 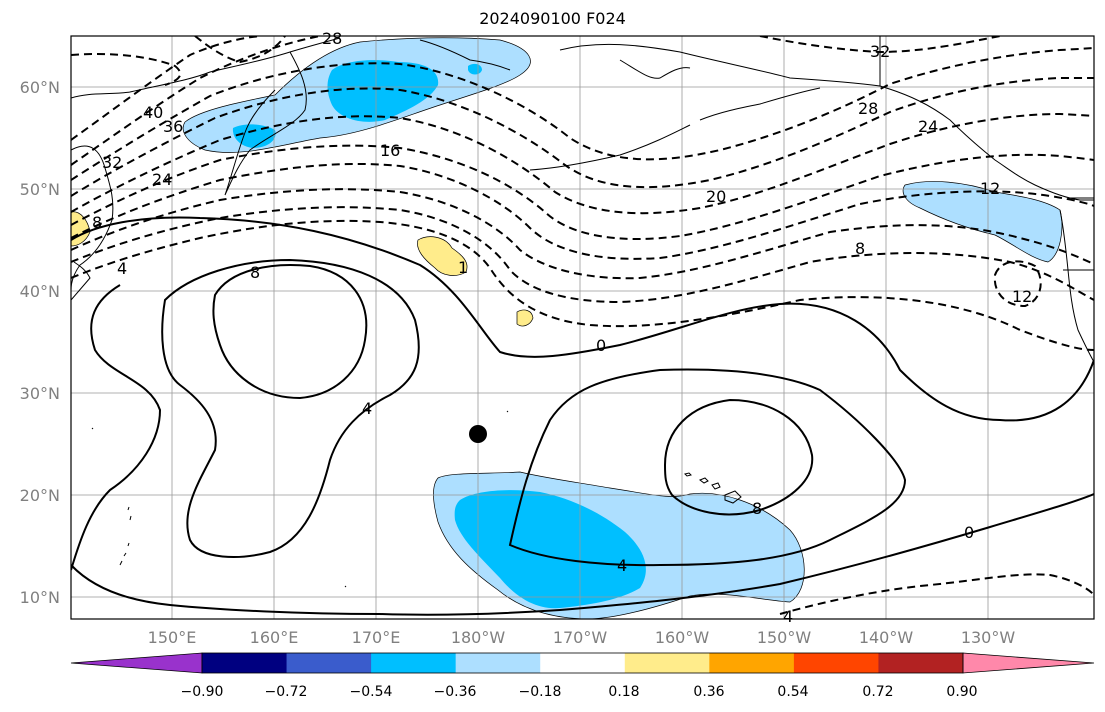 What do you see at coordinates (716, 196) in the screenshot?
I see `contour-label-20: 20` at bounding box center [716, 196].